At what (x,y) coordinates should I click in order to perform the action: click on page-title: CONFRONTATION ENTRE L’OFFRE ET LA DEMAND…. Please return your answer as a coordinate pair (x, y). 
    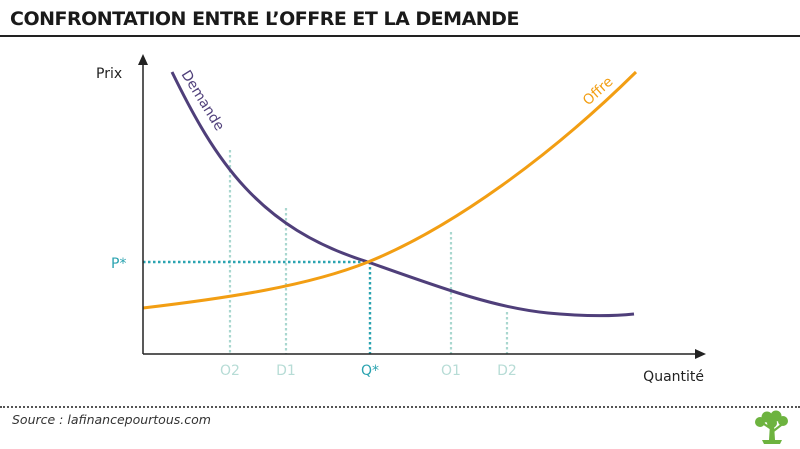
    Looking at the image, I should click on (264, 19).